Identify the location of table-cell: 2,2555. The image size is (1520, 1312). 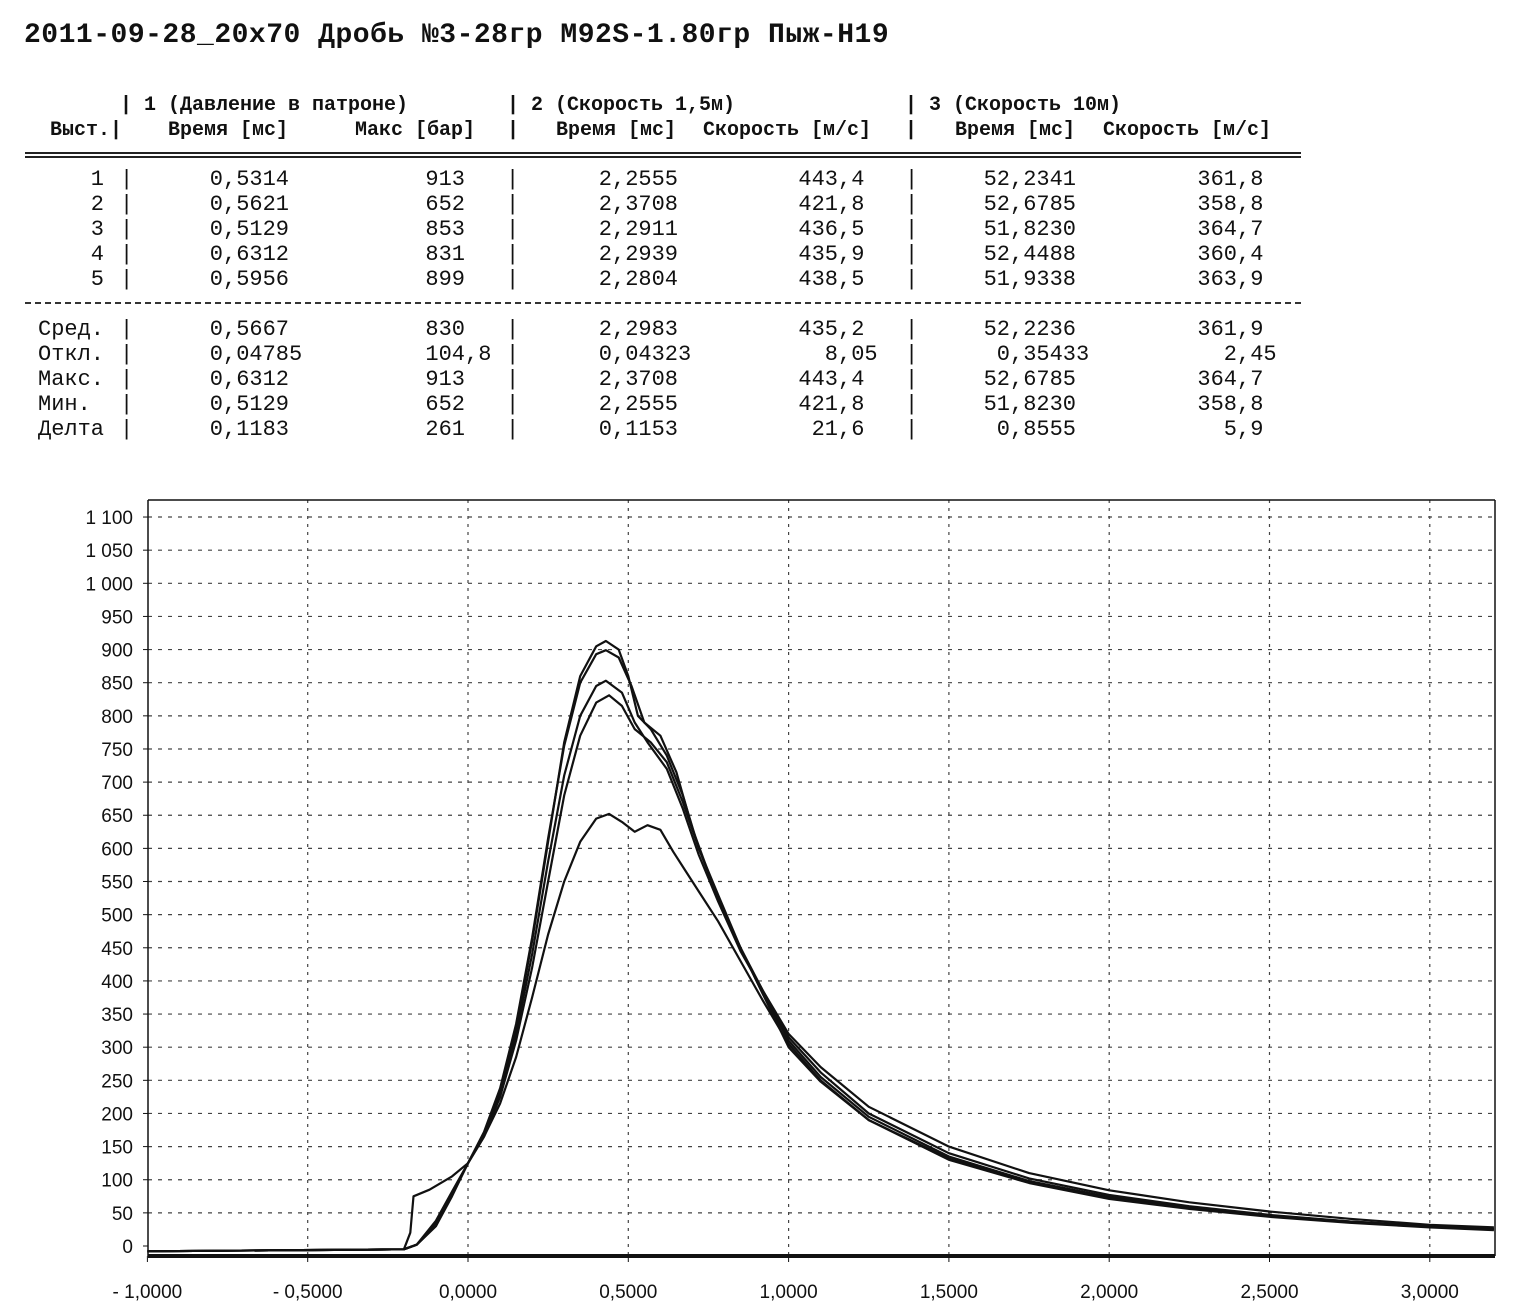
(638, 404).